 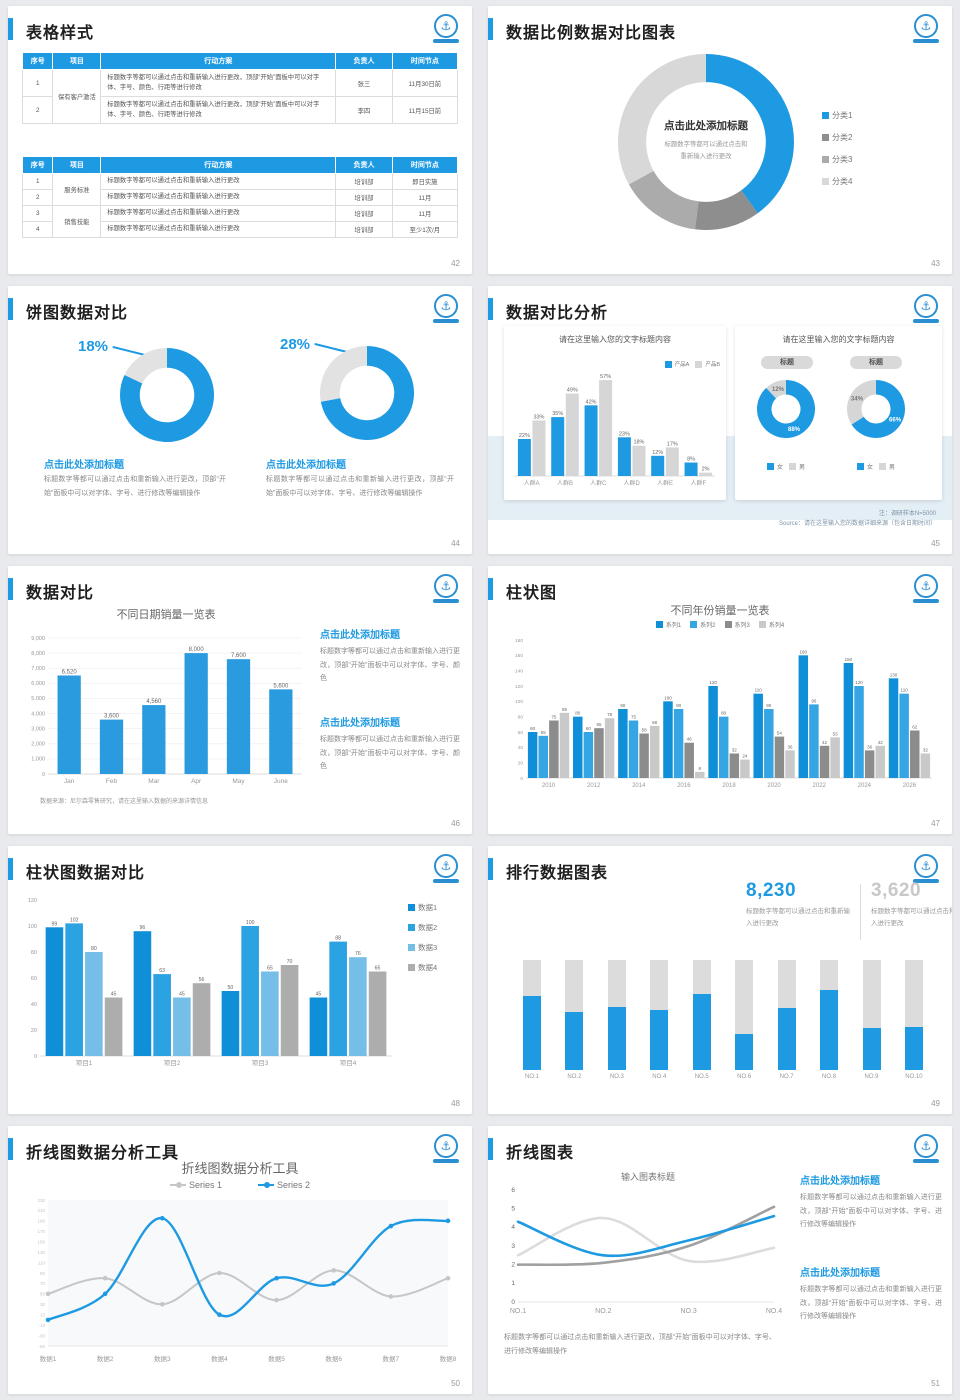 What do you see at coordinates (238, 781) in the screenshot?
I see `svg-text: May` at bounding box center [238, 781].